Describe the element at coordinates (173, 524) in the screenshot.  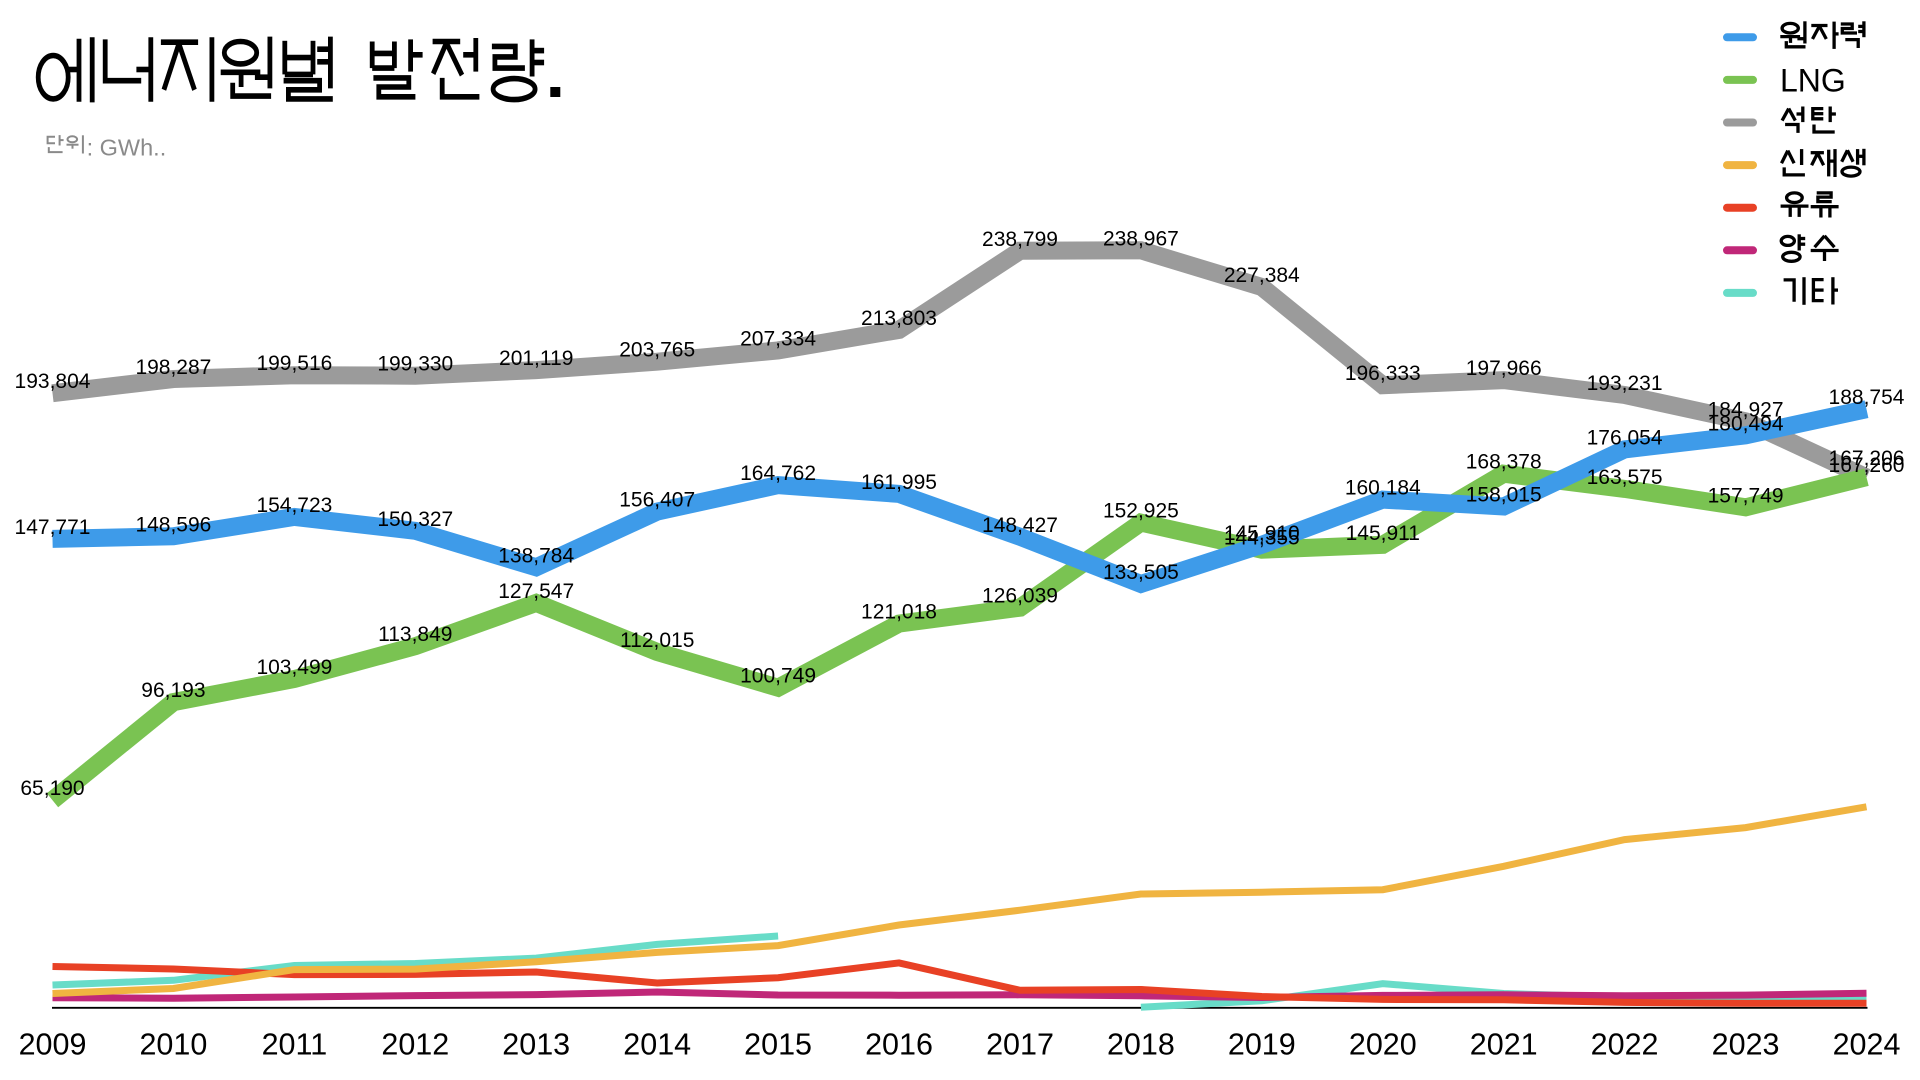
I see `svg-text: 148,596` at that location.